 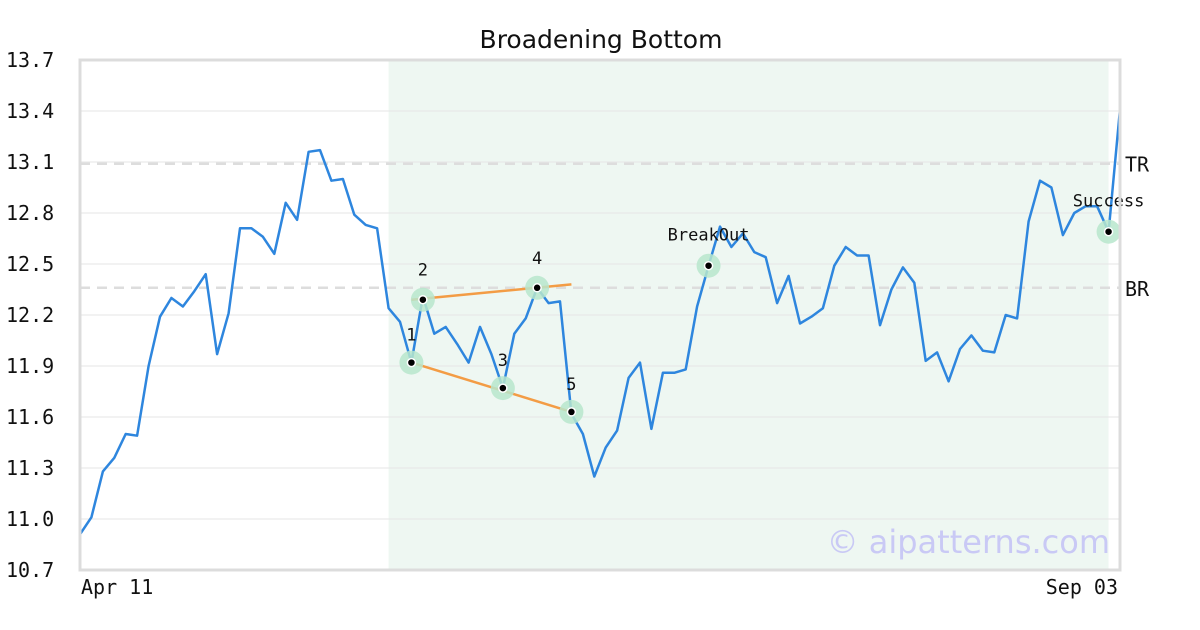 What do you see at coordinates (708, 265) in the screenshot?
I see `annotation-breakout-dot` at bounding box center [708, 265].